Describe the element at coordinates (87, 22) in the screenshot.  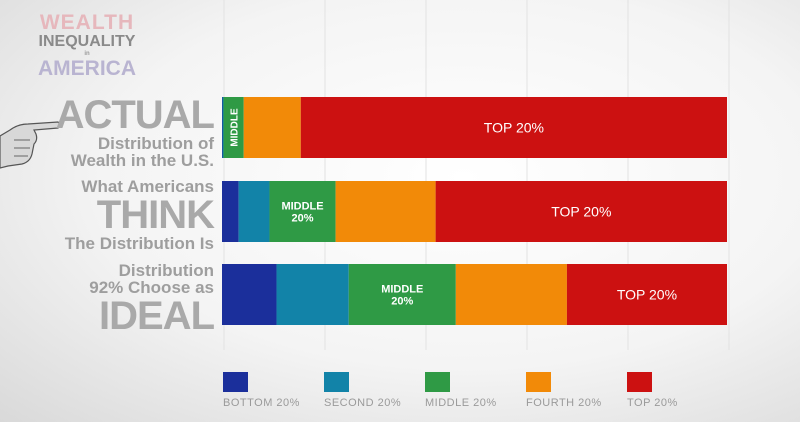
I see `logo-line-wealth: WEALTH` at that location.